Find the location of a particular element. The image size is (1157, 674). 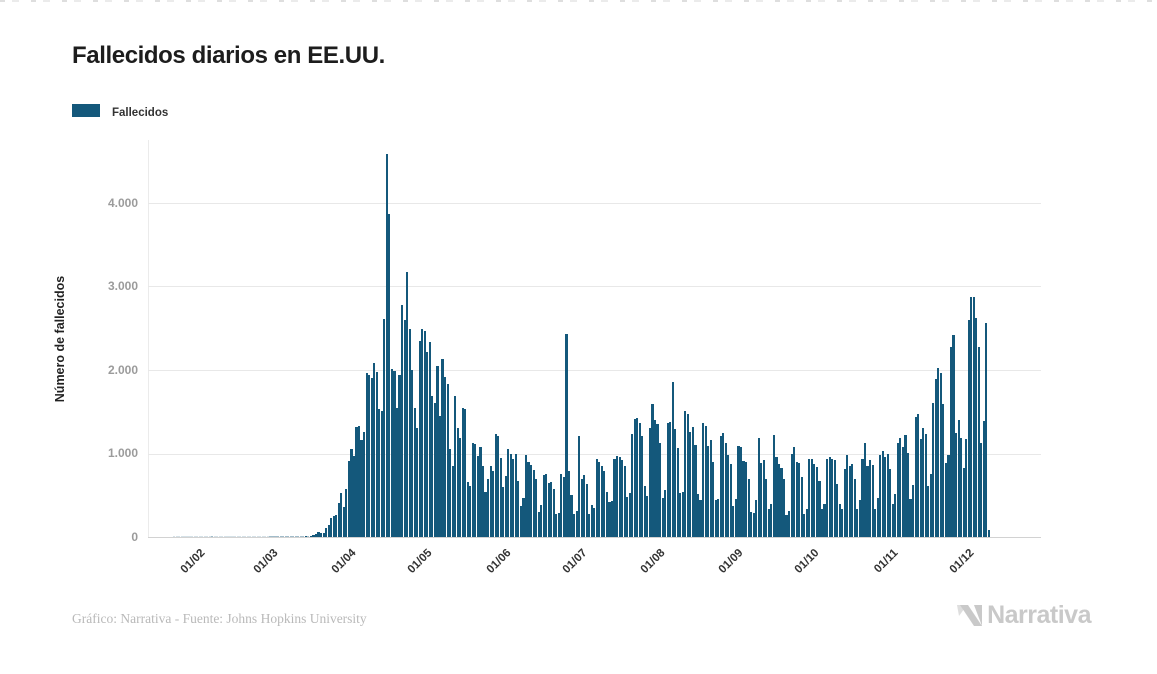

brand-name: Narrativa is located at coordinates (1039, 615).